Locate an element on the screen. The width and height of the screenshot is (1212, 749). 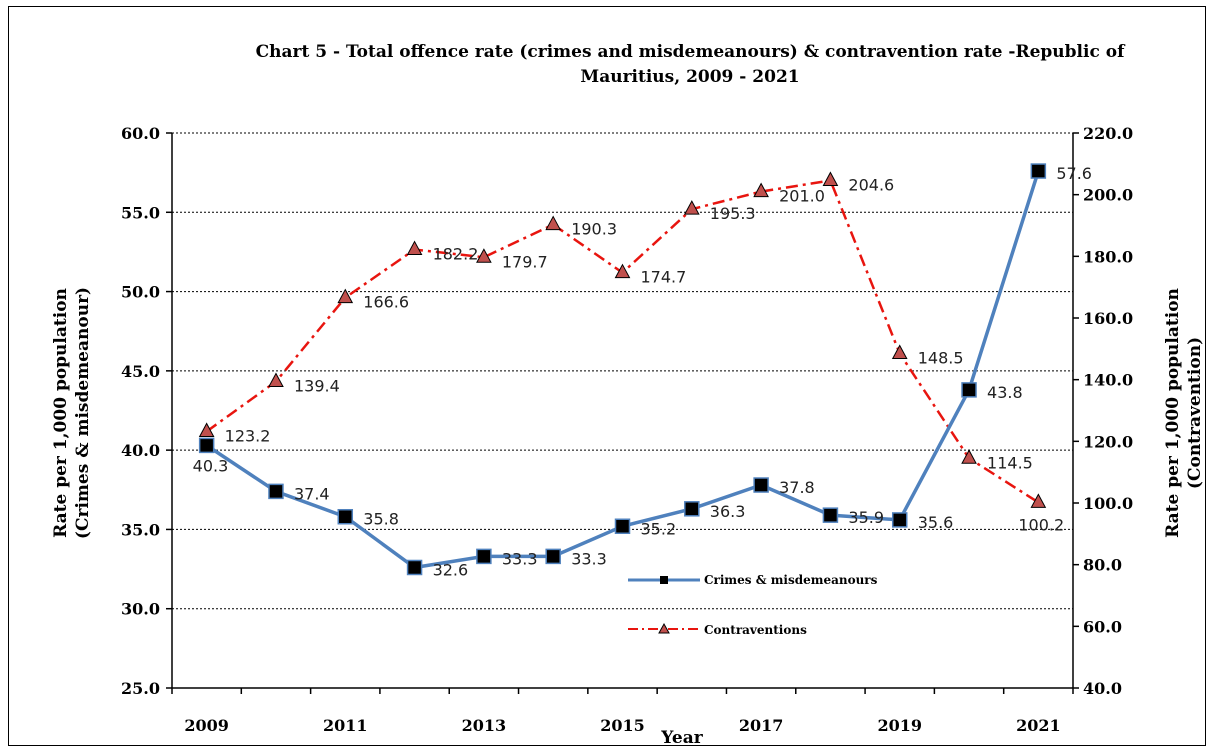
data-label-crimes: 36.3 is located at coordinates (728, 511).